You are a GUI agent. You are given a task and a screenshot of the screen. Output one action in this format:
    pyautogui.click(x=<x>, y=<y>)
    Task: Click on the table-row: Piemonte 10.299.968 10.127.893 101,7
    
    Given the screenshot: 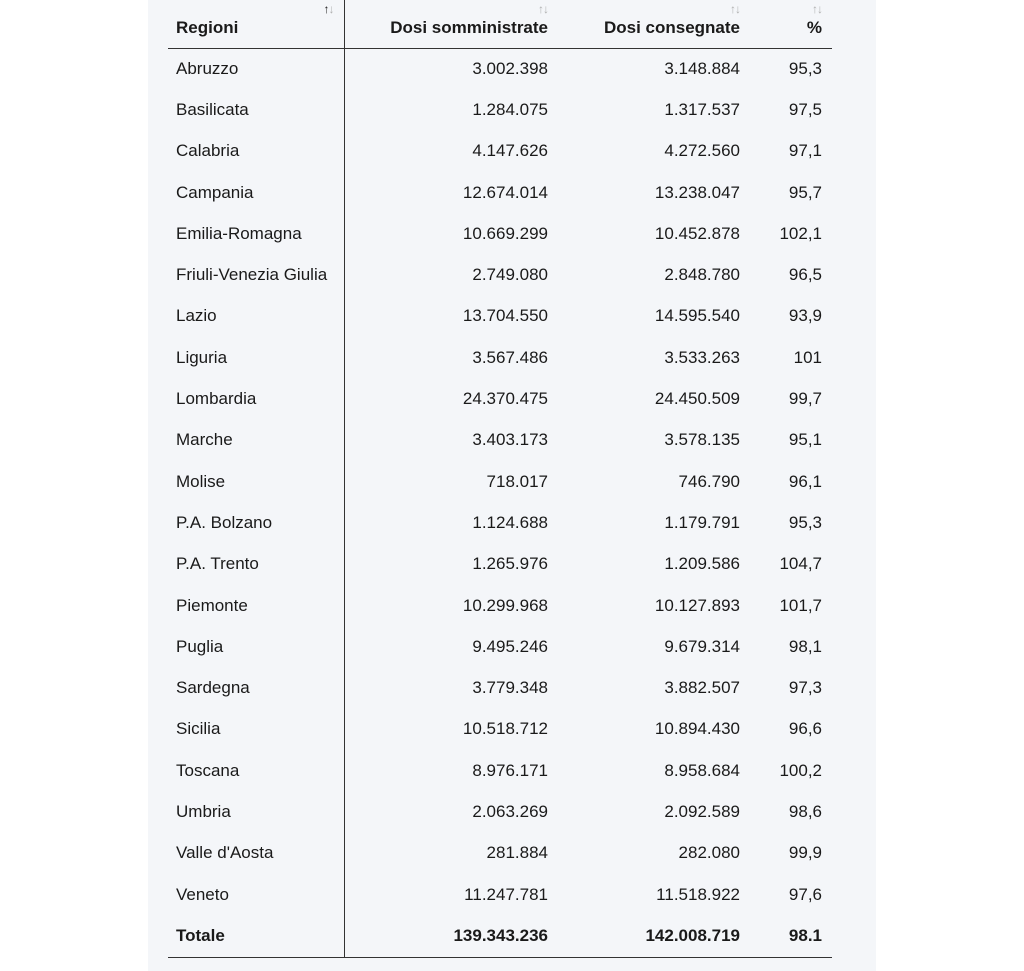 What is the action you would take?
    pyautogui.click(x=500, y=605)
    